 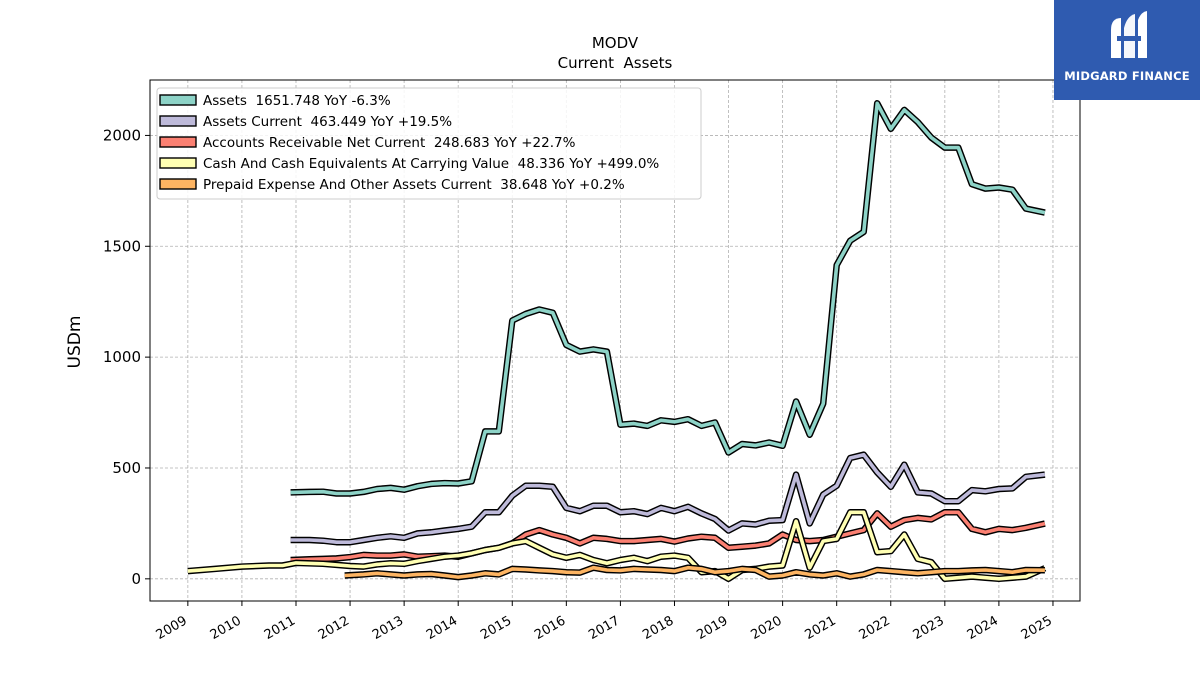 I want to click on x-tick-label: 2013, so click(x=388, y=628).